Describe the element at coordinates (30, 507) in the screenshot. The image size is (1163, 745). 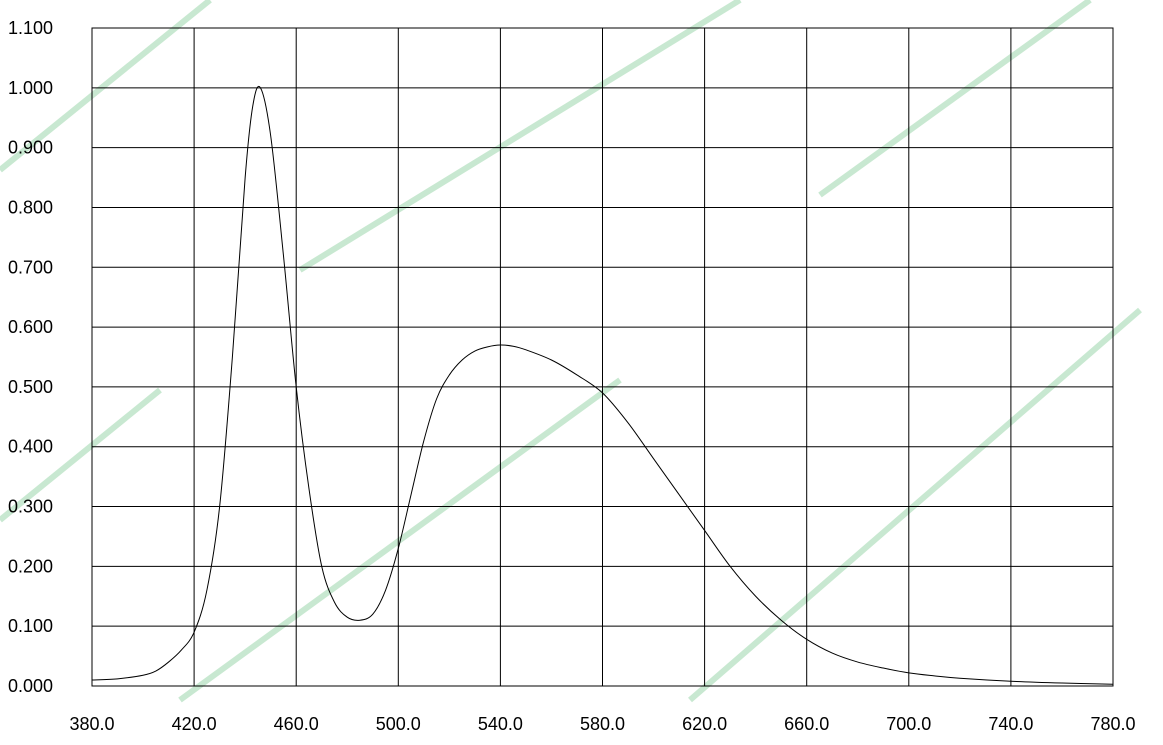
I see `y-tick-label: 0.300` at that location.